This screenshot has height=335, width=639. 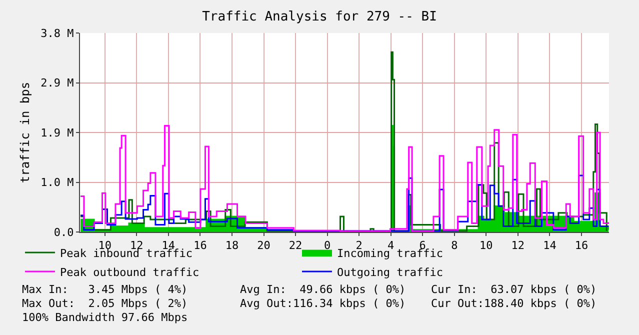 I want to click on x-tick-label: 10, so click(x=486, y=245).